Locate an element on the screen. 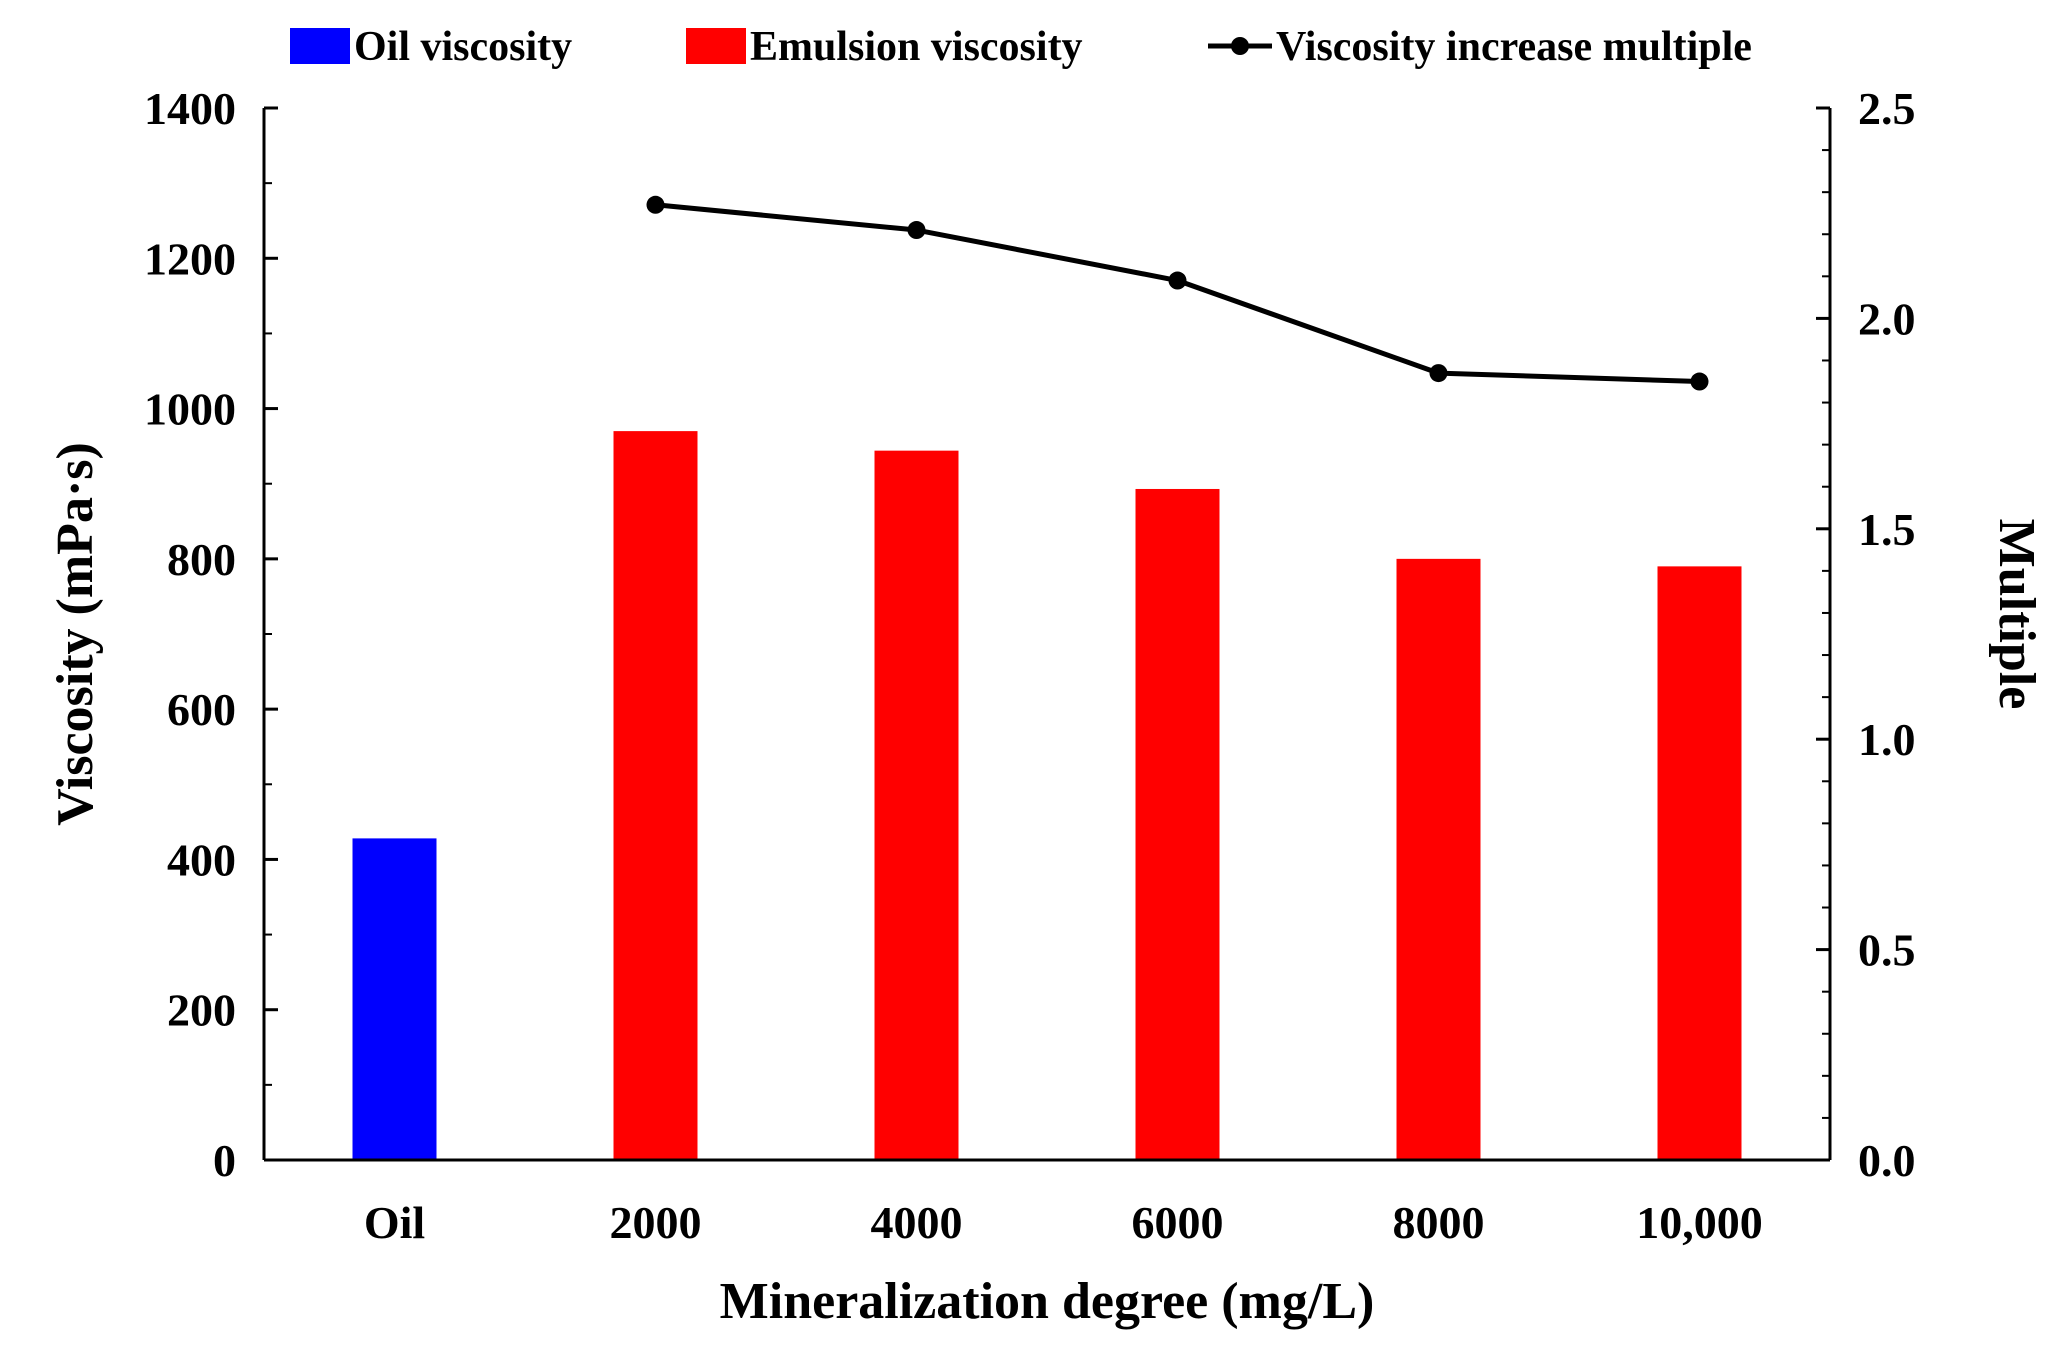 The image size is (2048, 1365). y2-tick-label-5: 2.5 is located at coordinates (1887, 108).